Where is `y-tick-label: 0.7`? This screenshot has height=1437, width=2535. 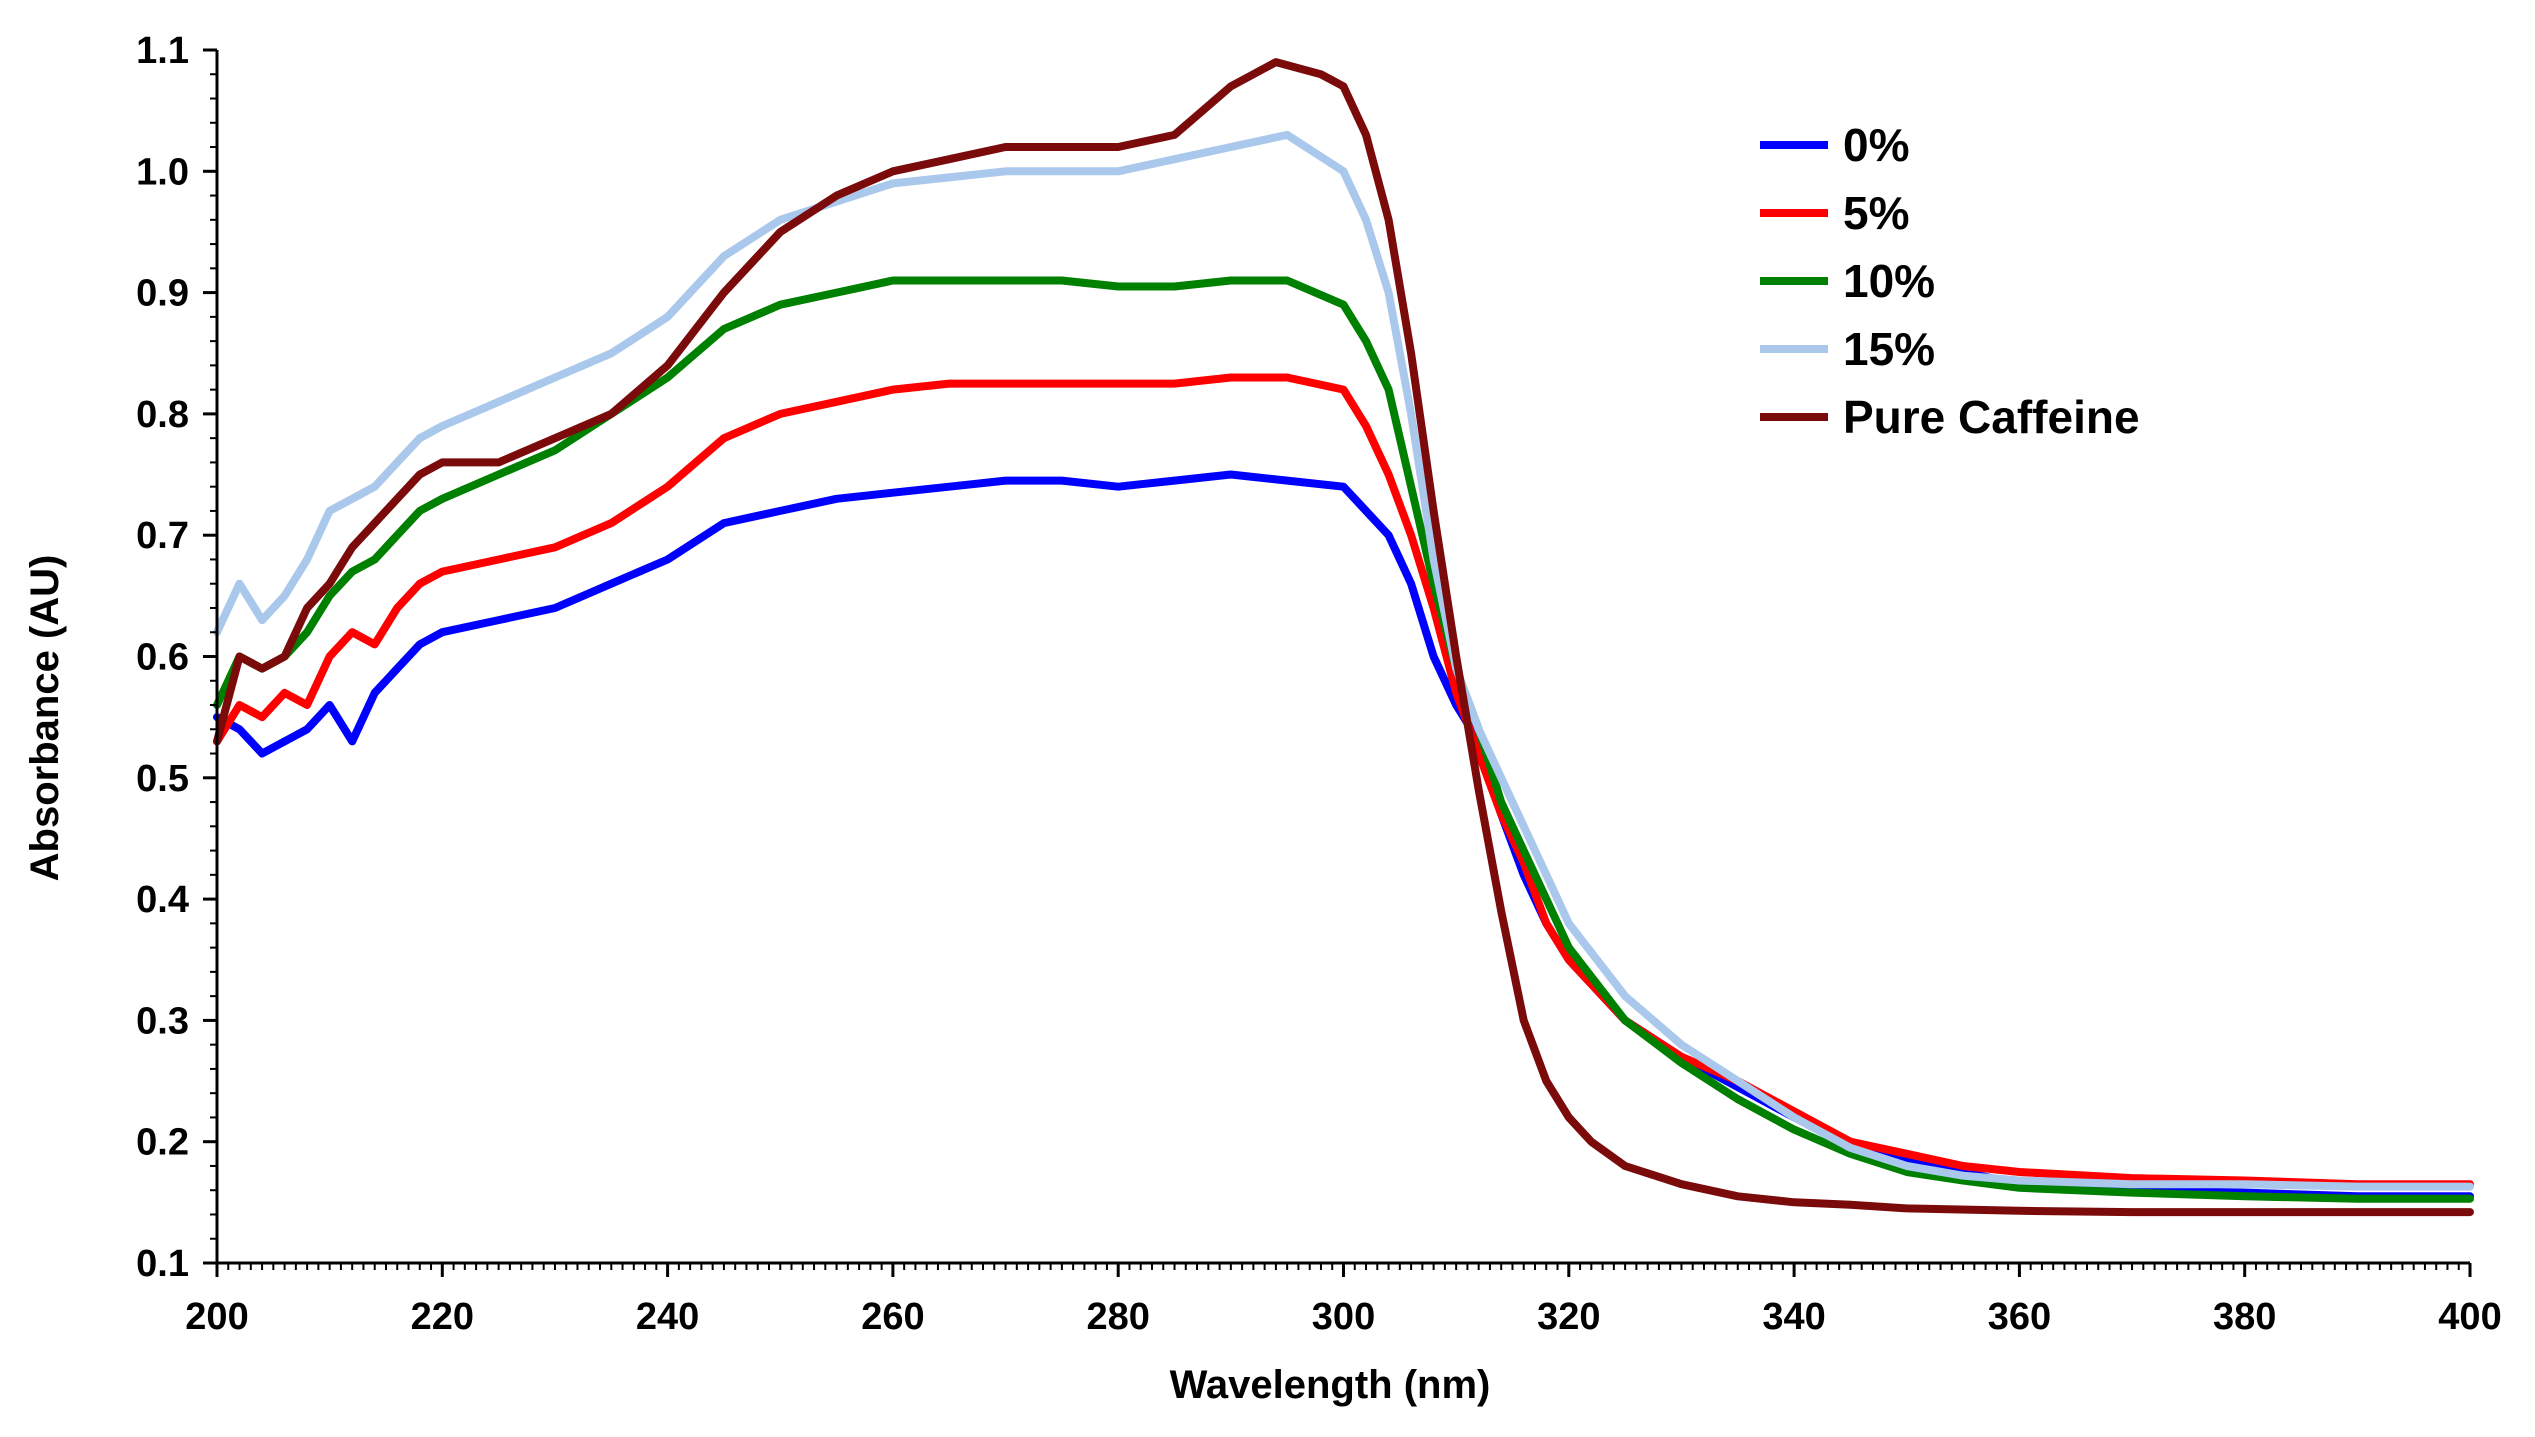 y-tick-label: 0.7 is located at coordinates (162, 536).